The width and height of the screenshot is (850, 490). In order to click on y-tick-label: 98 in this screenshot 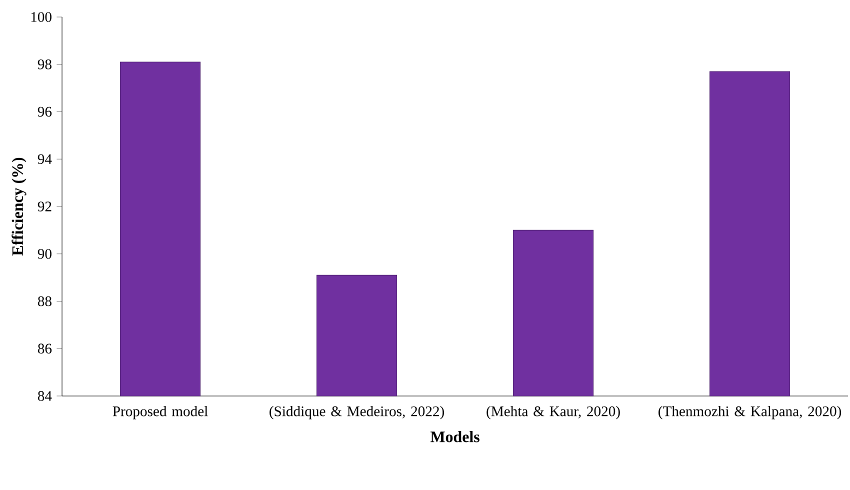, I will do `click(45, 64)`.